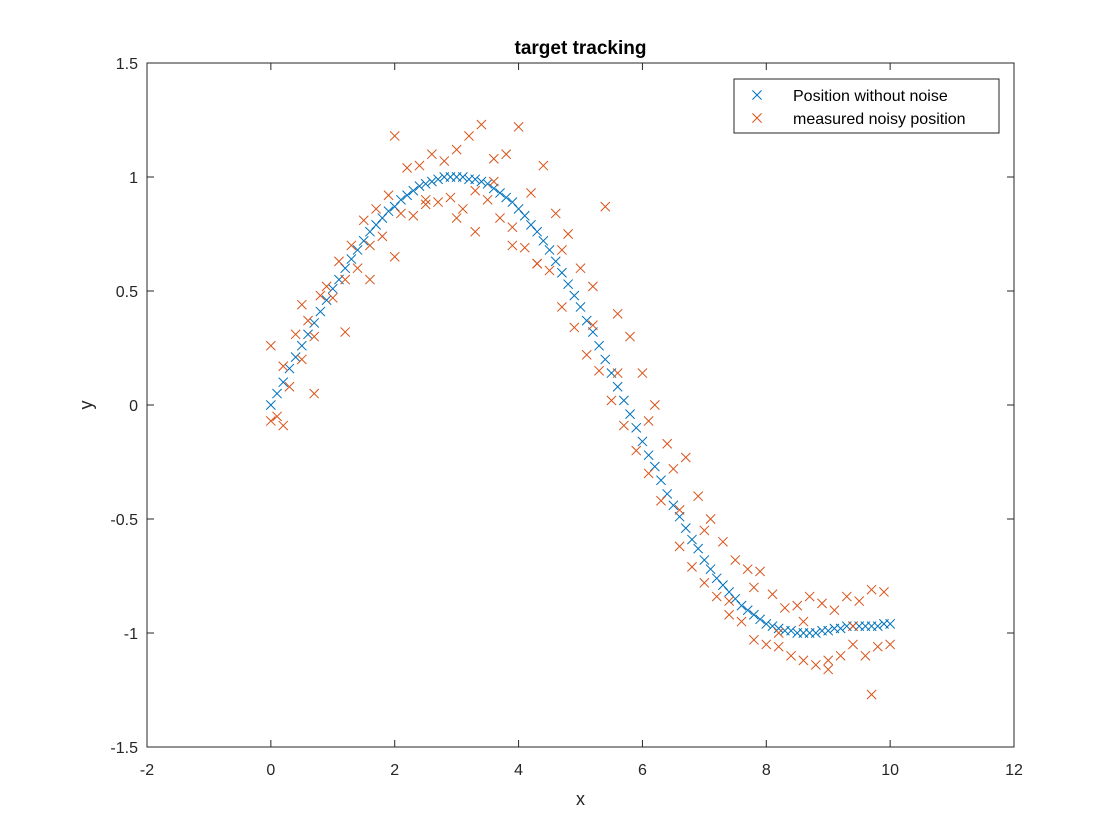  Describe the element at coordinates (518, 770) in the screenshot. I see `x-tick-label: 4` at that location.